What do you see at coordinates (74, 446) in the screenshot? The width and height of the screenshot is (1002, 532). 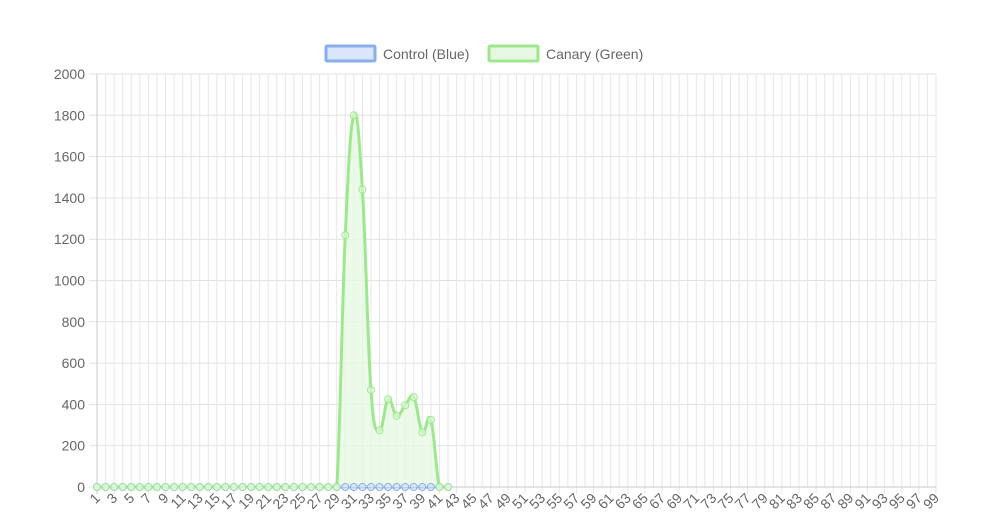 I see `y-tick-label: 200` at bounding box center [74, 446].